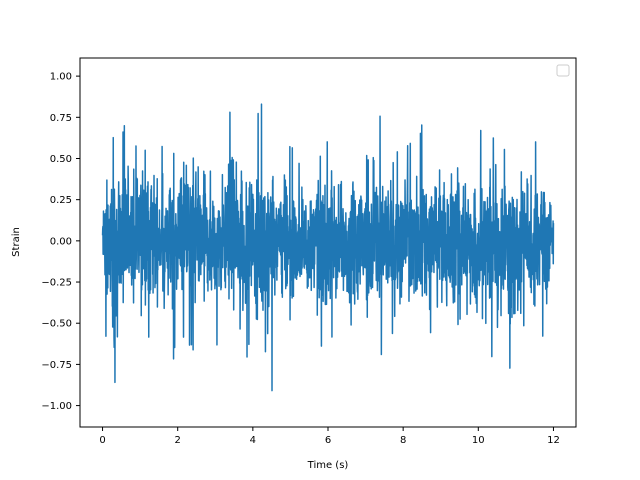  I want to click on y-axis-ticks: −1.00 −0.75 −0.50 −0.25 0.00 0.25 0.50 0.75 1.00, so click(60, 242).